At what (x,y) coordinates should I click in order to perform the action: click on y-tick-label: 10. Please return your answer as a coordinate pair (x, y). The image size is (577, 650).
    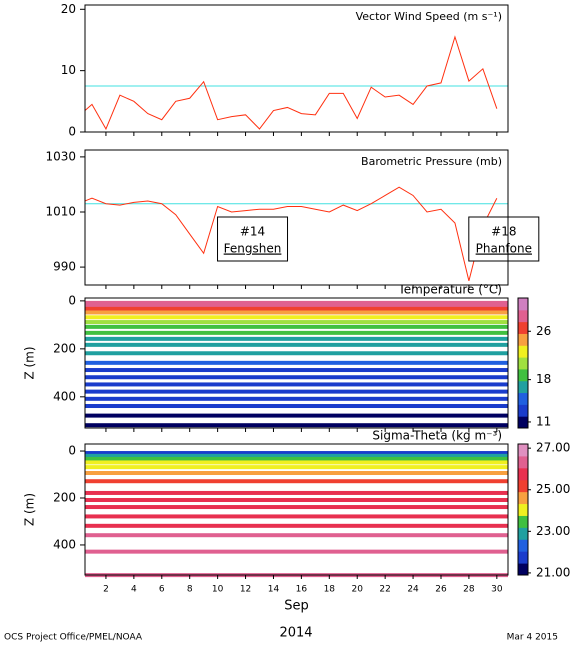
    Looking at the image, I should click on (68, 70).